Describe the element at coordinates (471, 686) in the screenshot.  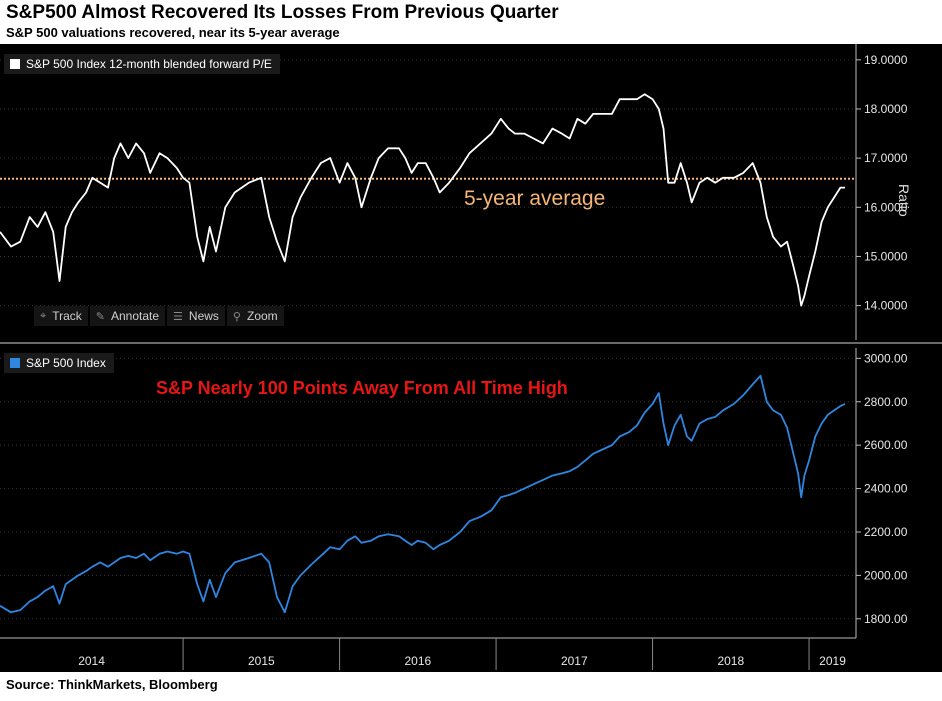
I see `footer: Source: ThinkMarkets, Bloomberg` at that location.